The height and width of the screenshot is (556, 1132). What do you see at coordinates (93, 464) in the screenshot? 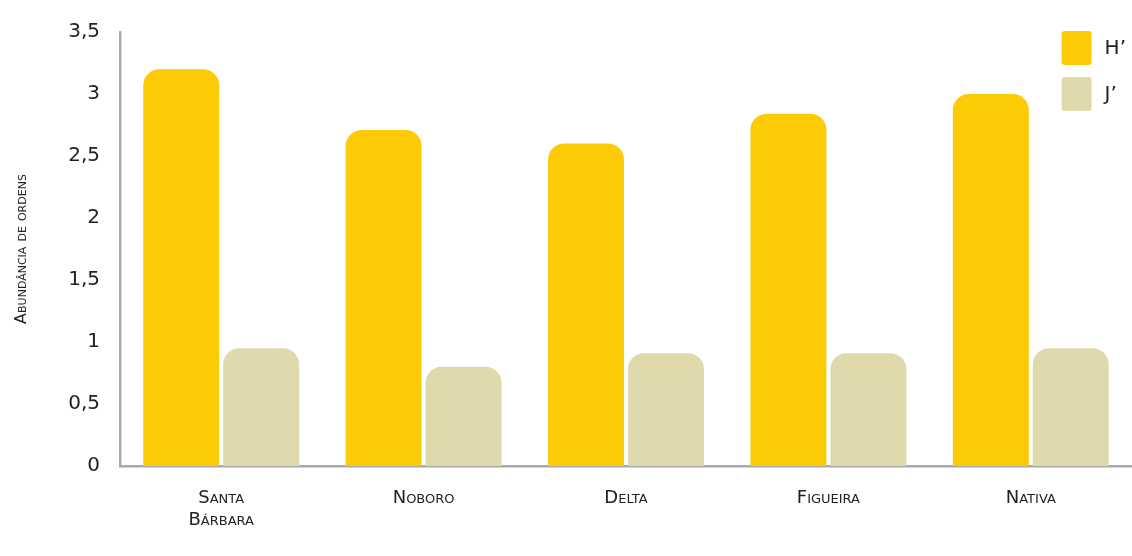
I see `y-tick-label: 0` at bounding box center [93, 464].